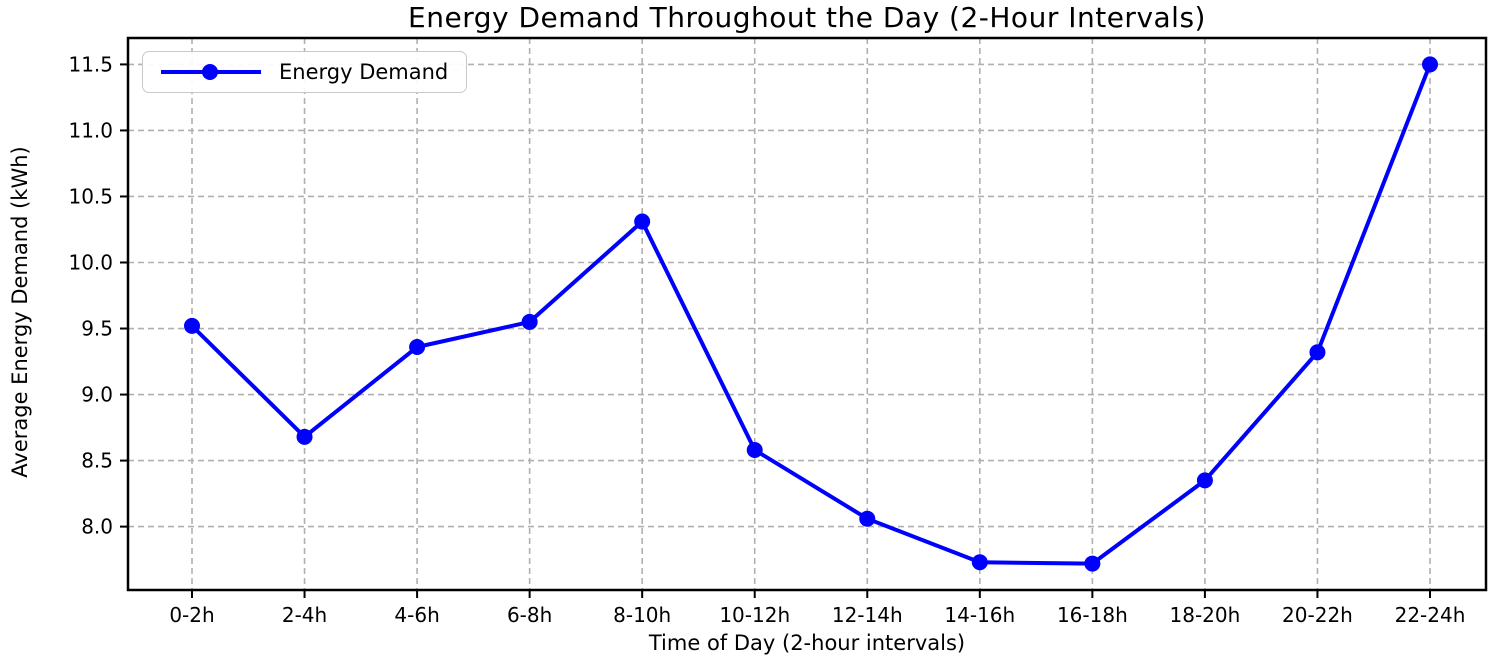 The image size is (1498, 663). I want to click on x-tick-label: 20-22h, so click(1317, 615).